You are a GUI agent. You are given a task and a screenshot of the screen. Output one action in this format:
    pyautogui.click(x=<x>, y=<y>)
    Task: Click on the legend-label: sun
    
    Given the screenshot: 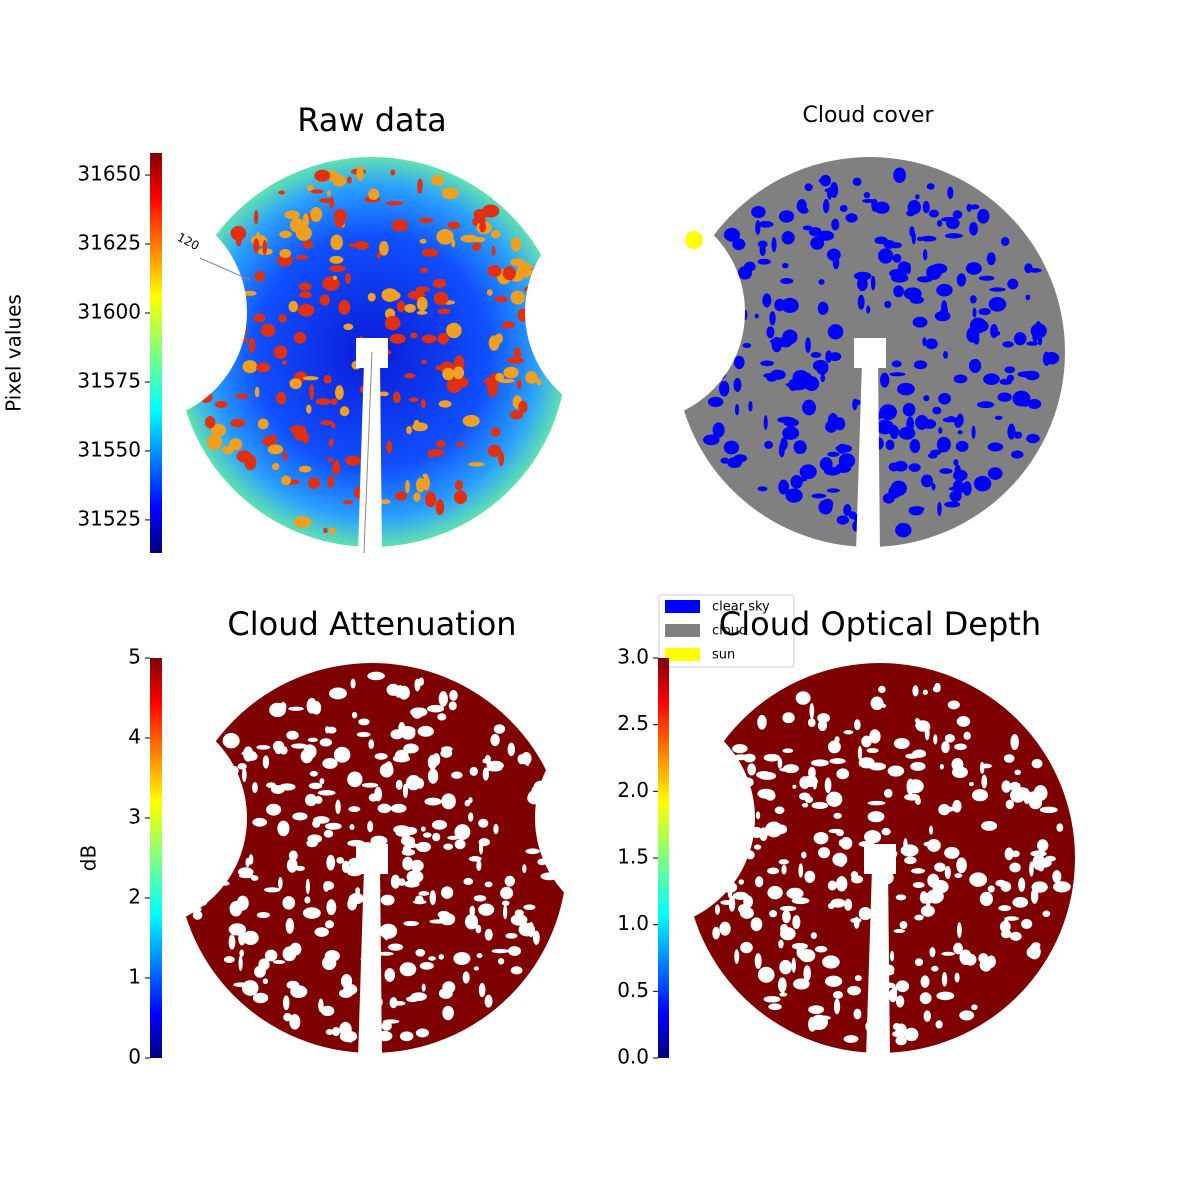 What is the action you would take?
    pyautogui.click(x=723, y=655)
    